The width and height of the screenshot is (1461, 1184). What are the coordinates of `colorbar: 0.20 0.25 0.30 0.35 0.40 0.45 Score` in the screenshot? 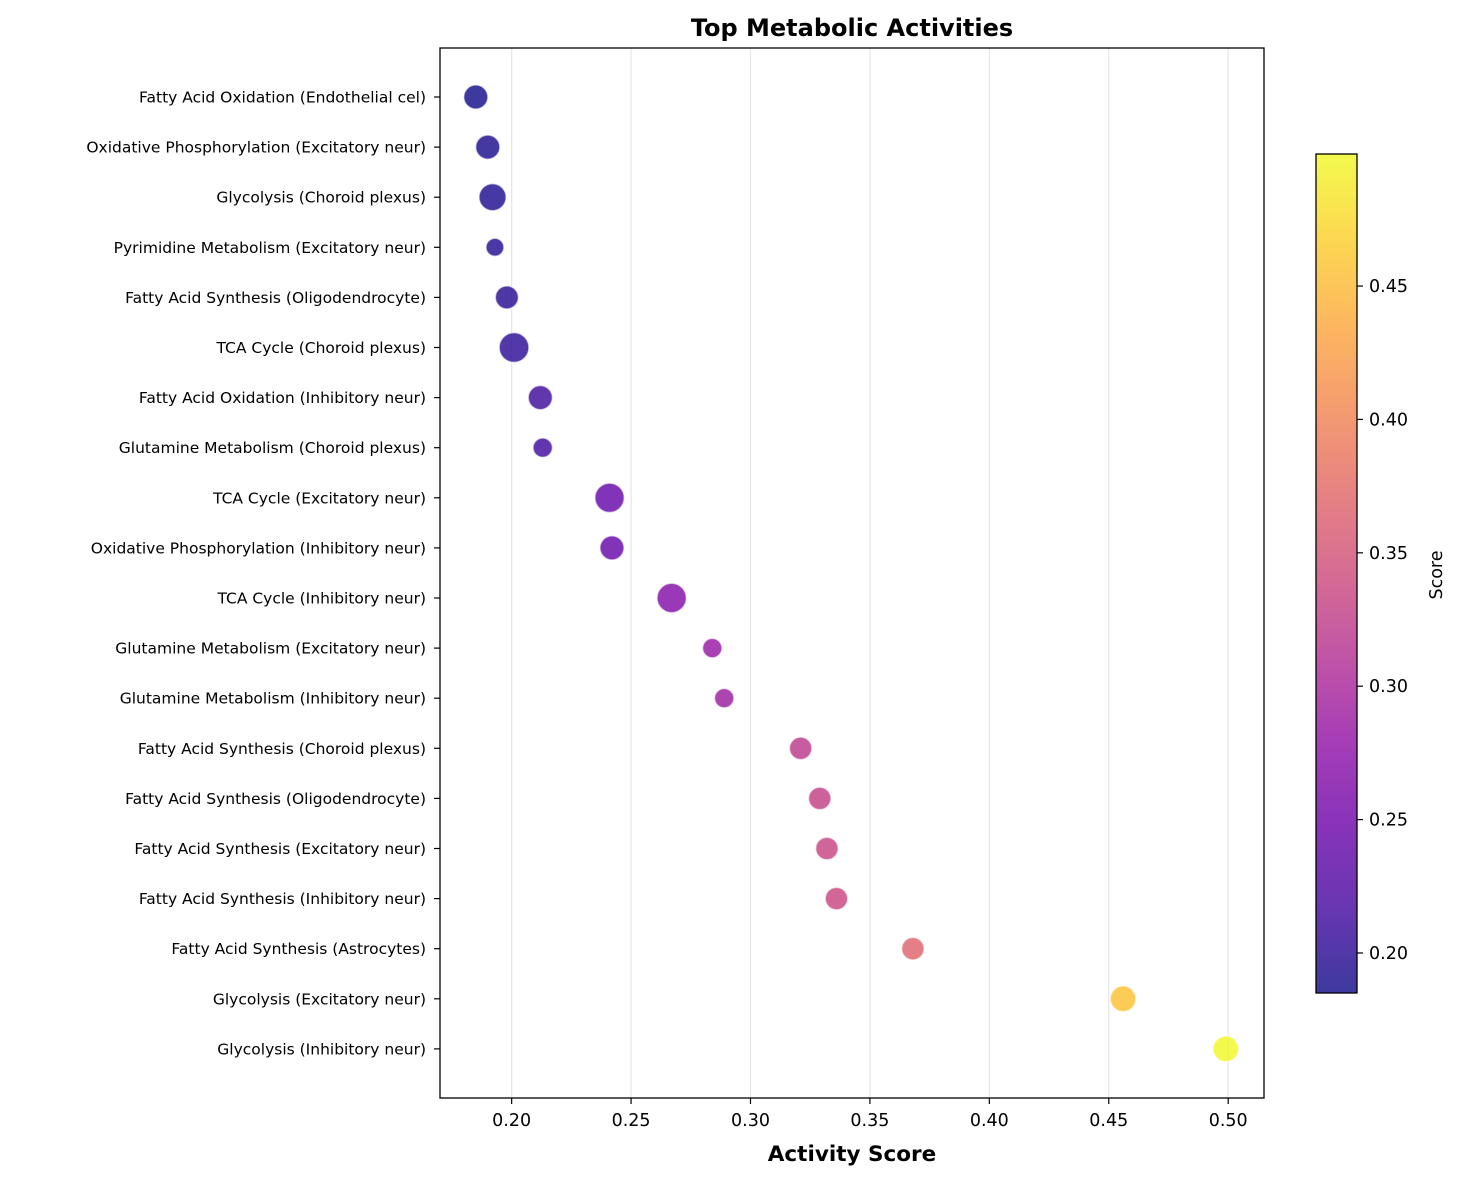 It's located at (1381, 573).